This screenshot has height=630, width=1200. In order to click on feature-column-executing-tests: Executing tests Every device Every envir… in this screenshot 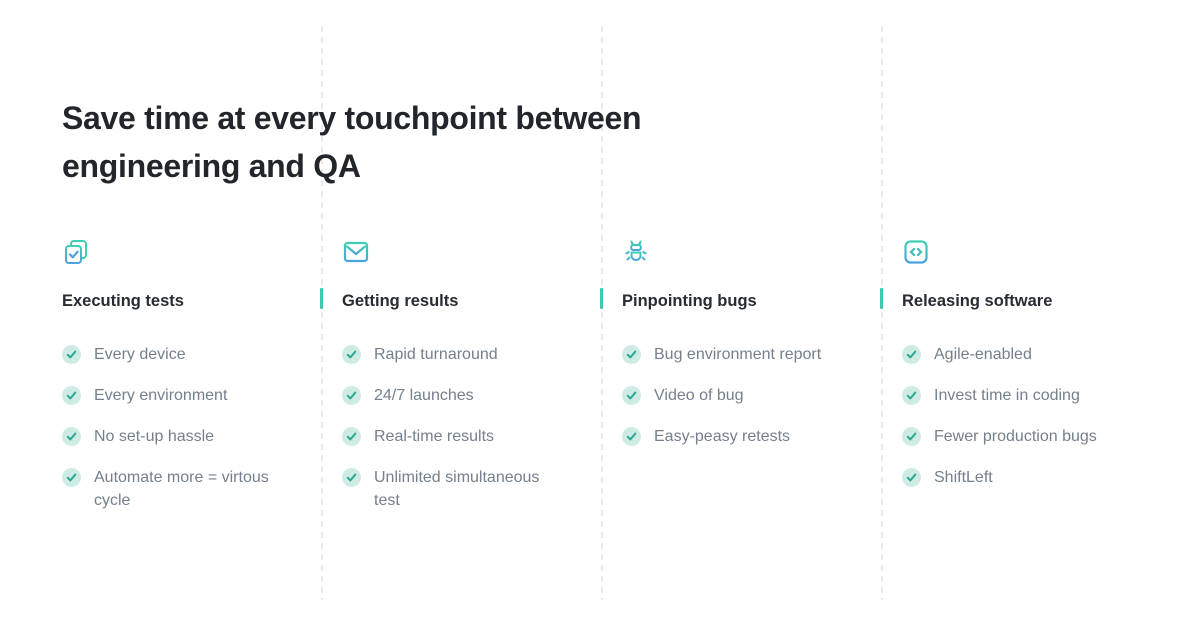, I will do `click(182, 384)`.